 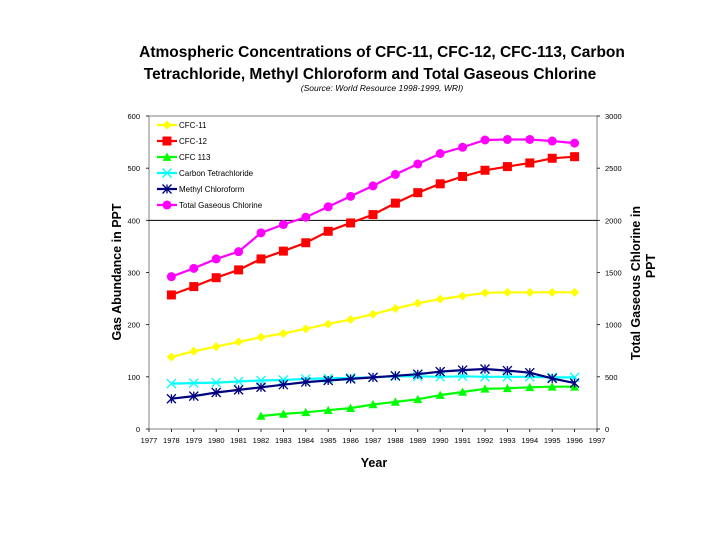 What do you see at coordinates (117, 271) in the screenshot?
I see `y-axis-label: Gas Abundance in PPT` at bounding box center [117, 271].